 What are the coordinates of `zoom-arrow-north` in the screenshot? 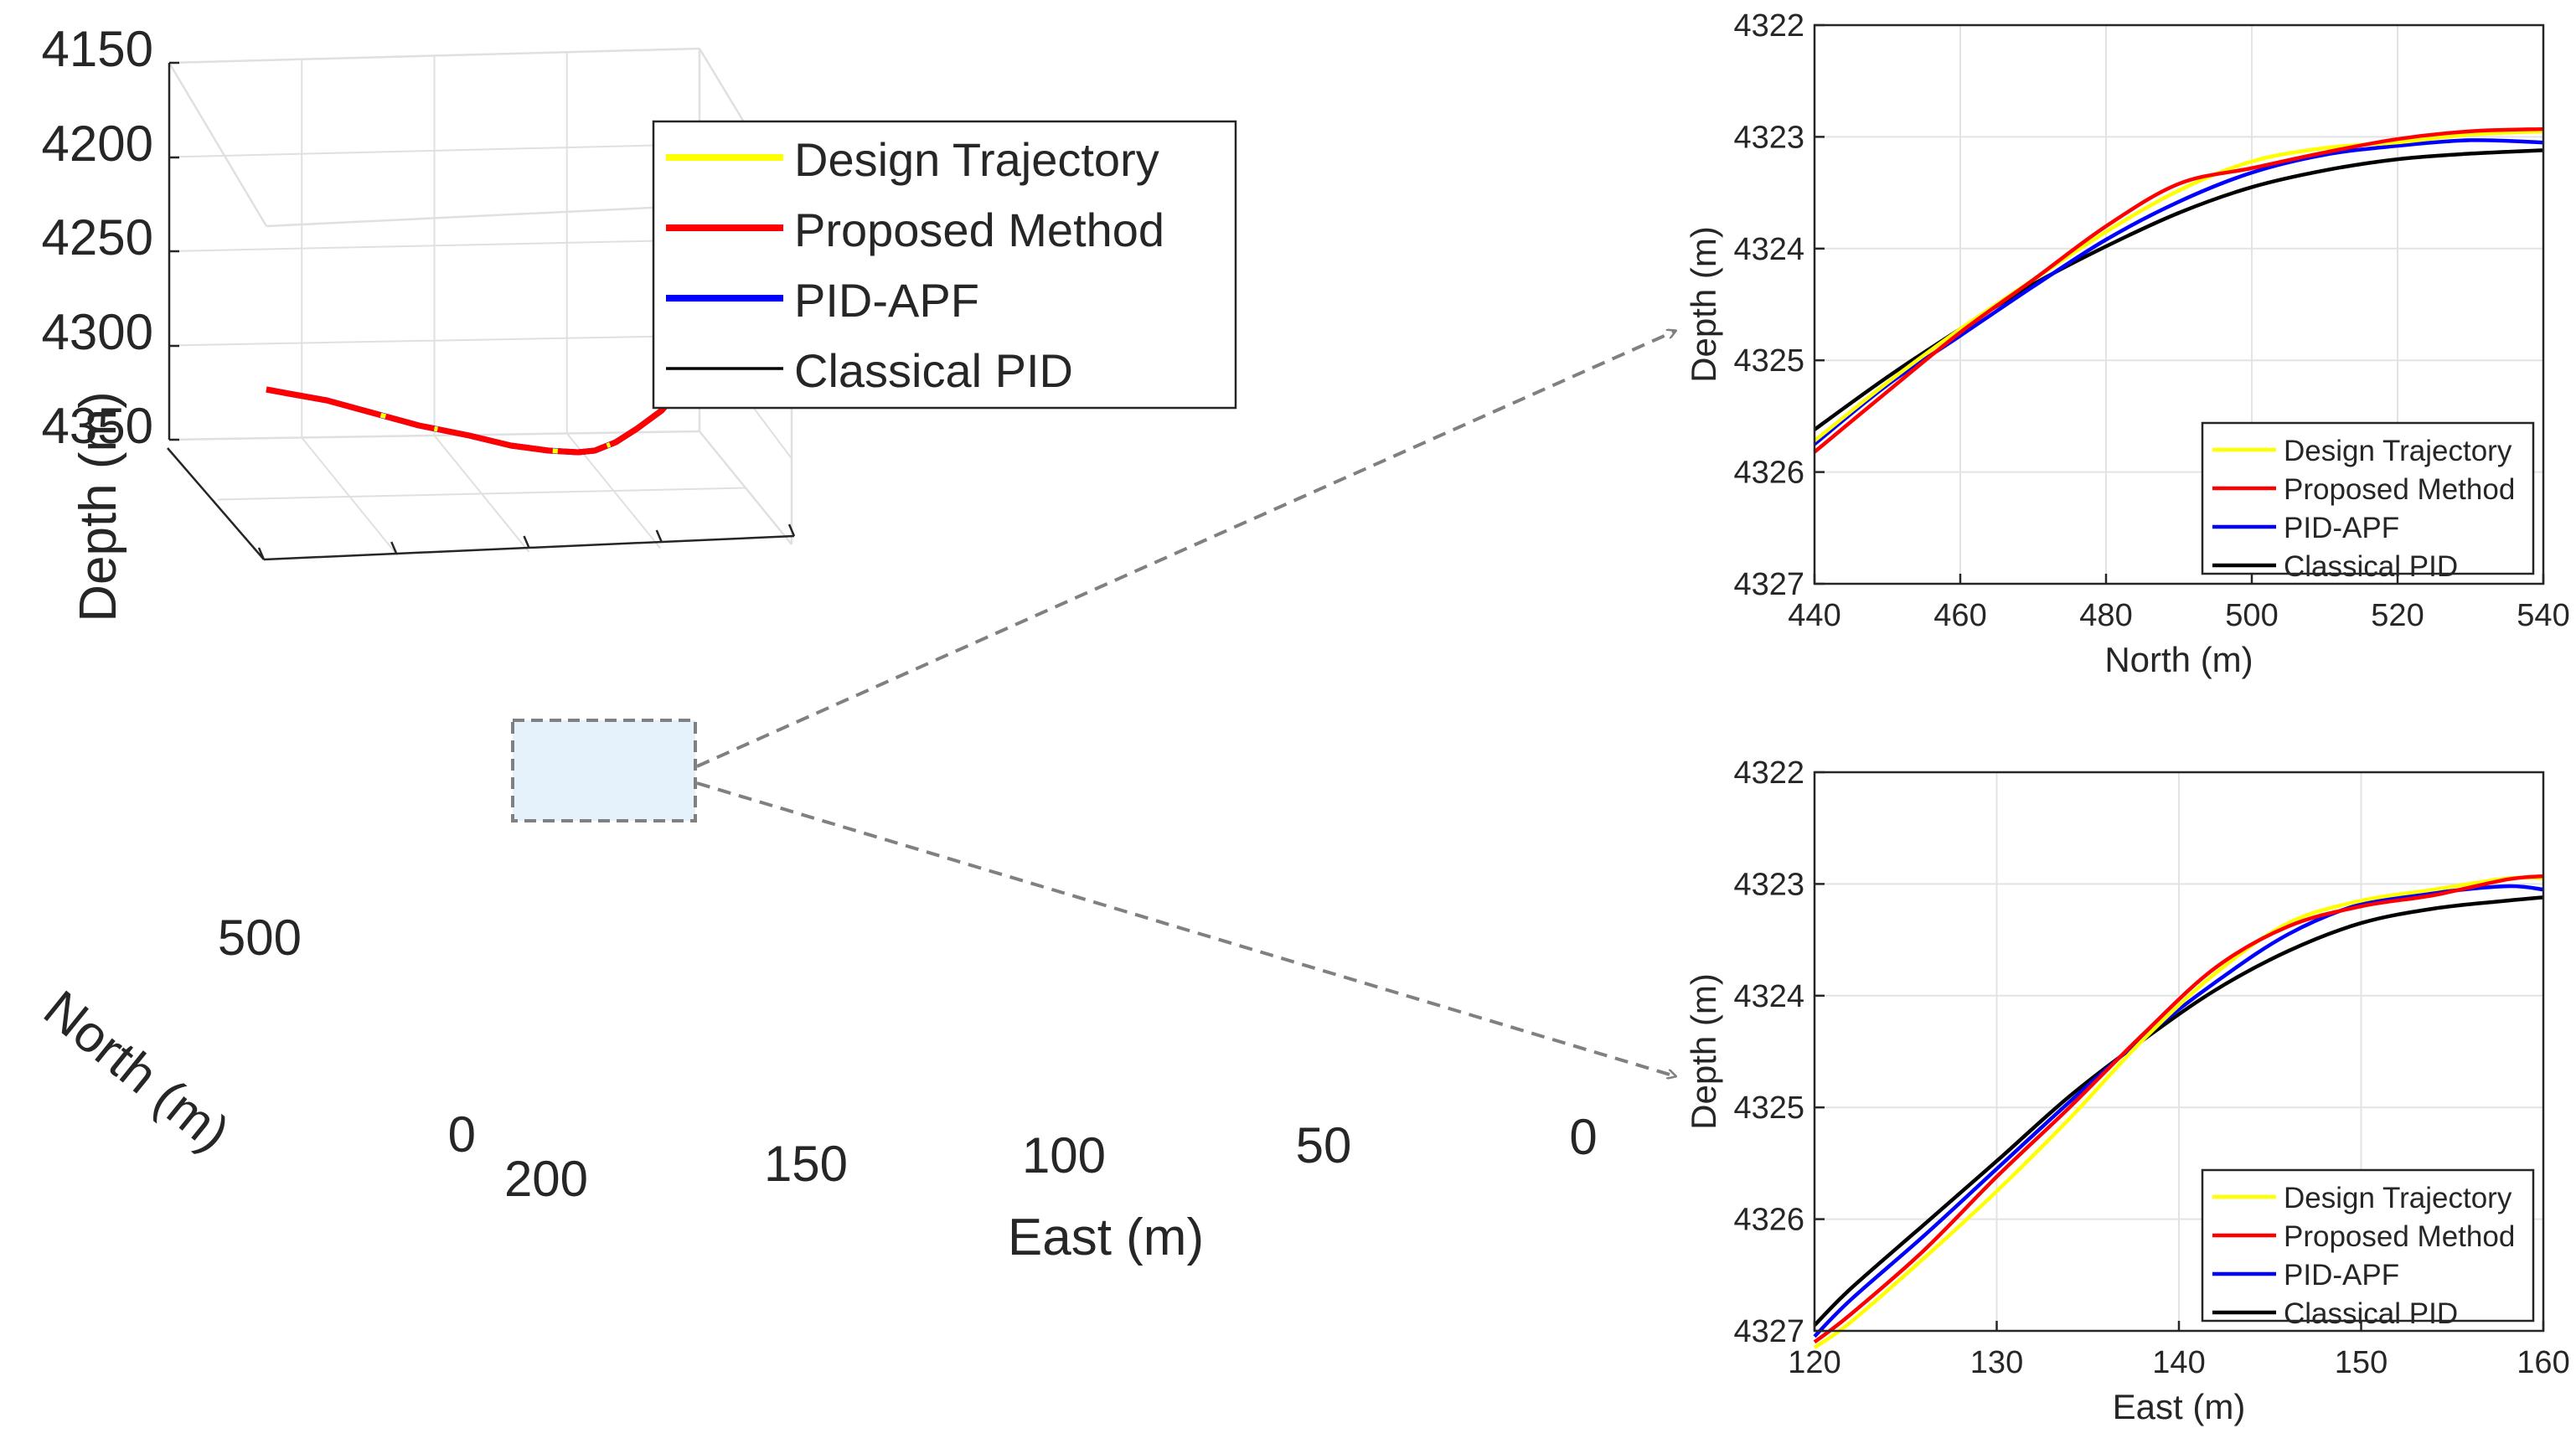 It's located at (1185, 549).